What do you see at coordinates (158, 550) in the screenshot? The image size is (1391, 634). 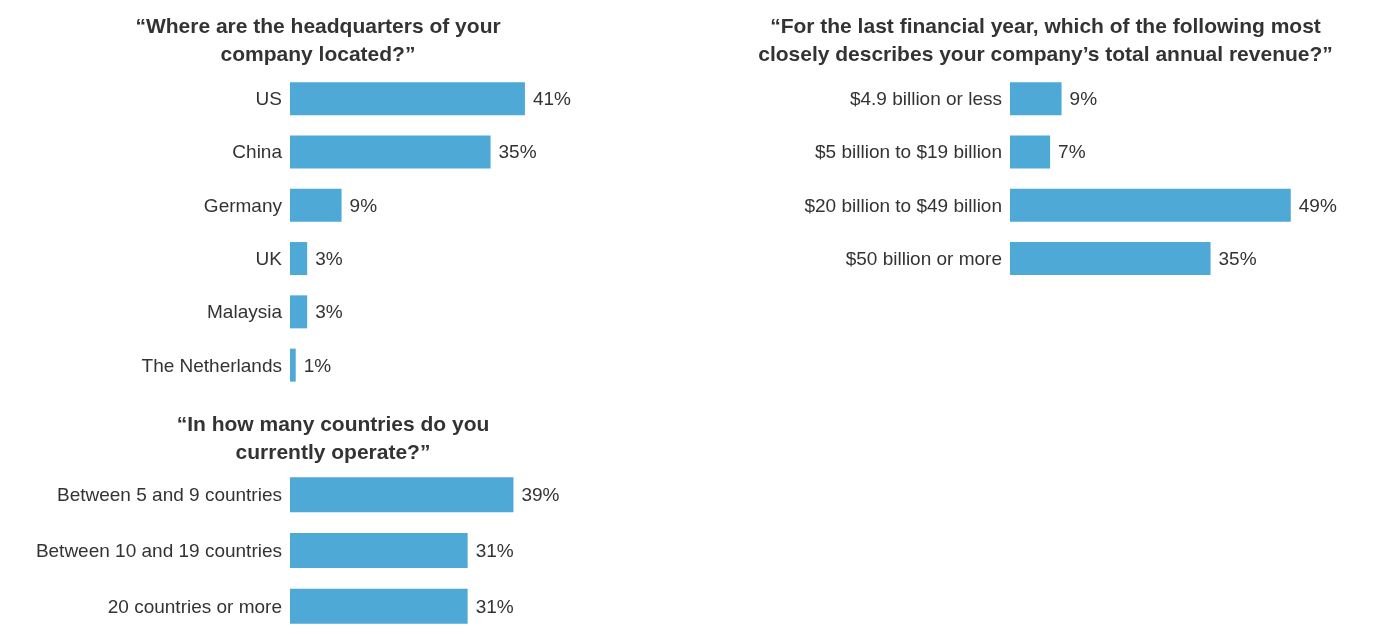 I see `y-tick-label: Between 10 and 19 countries` at bounding box center [158, 550].